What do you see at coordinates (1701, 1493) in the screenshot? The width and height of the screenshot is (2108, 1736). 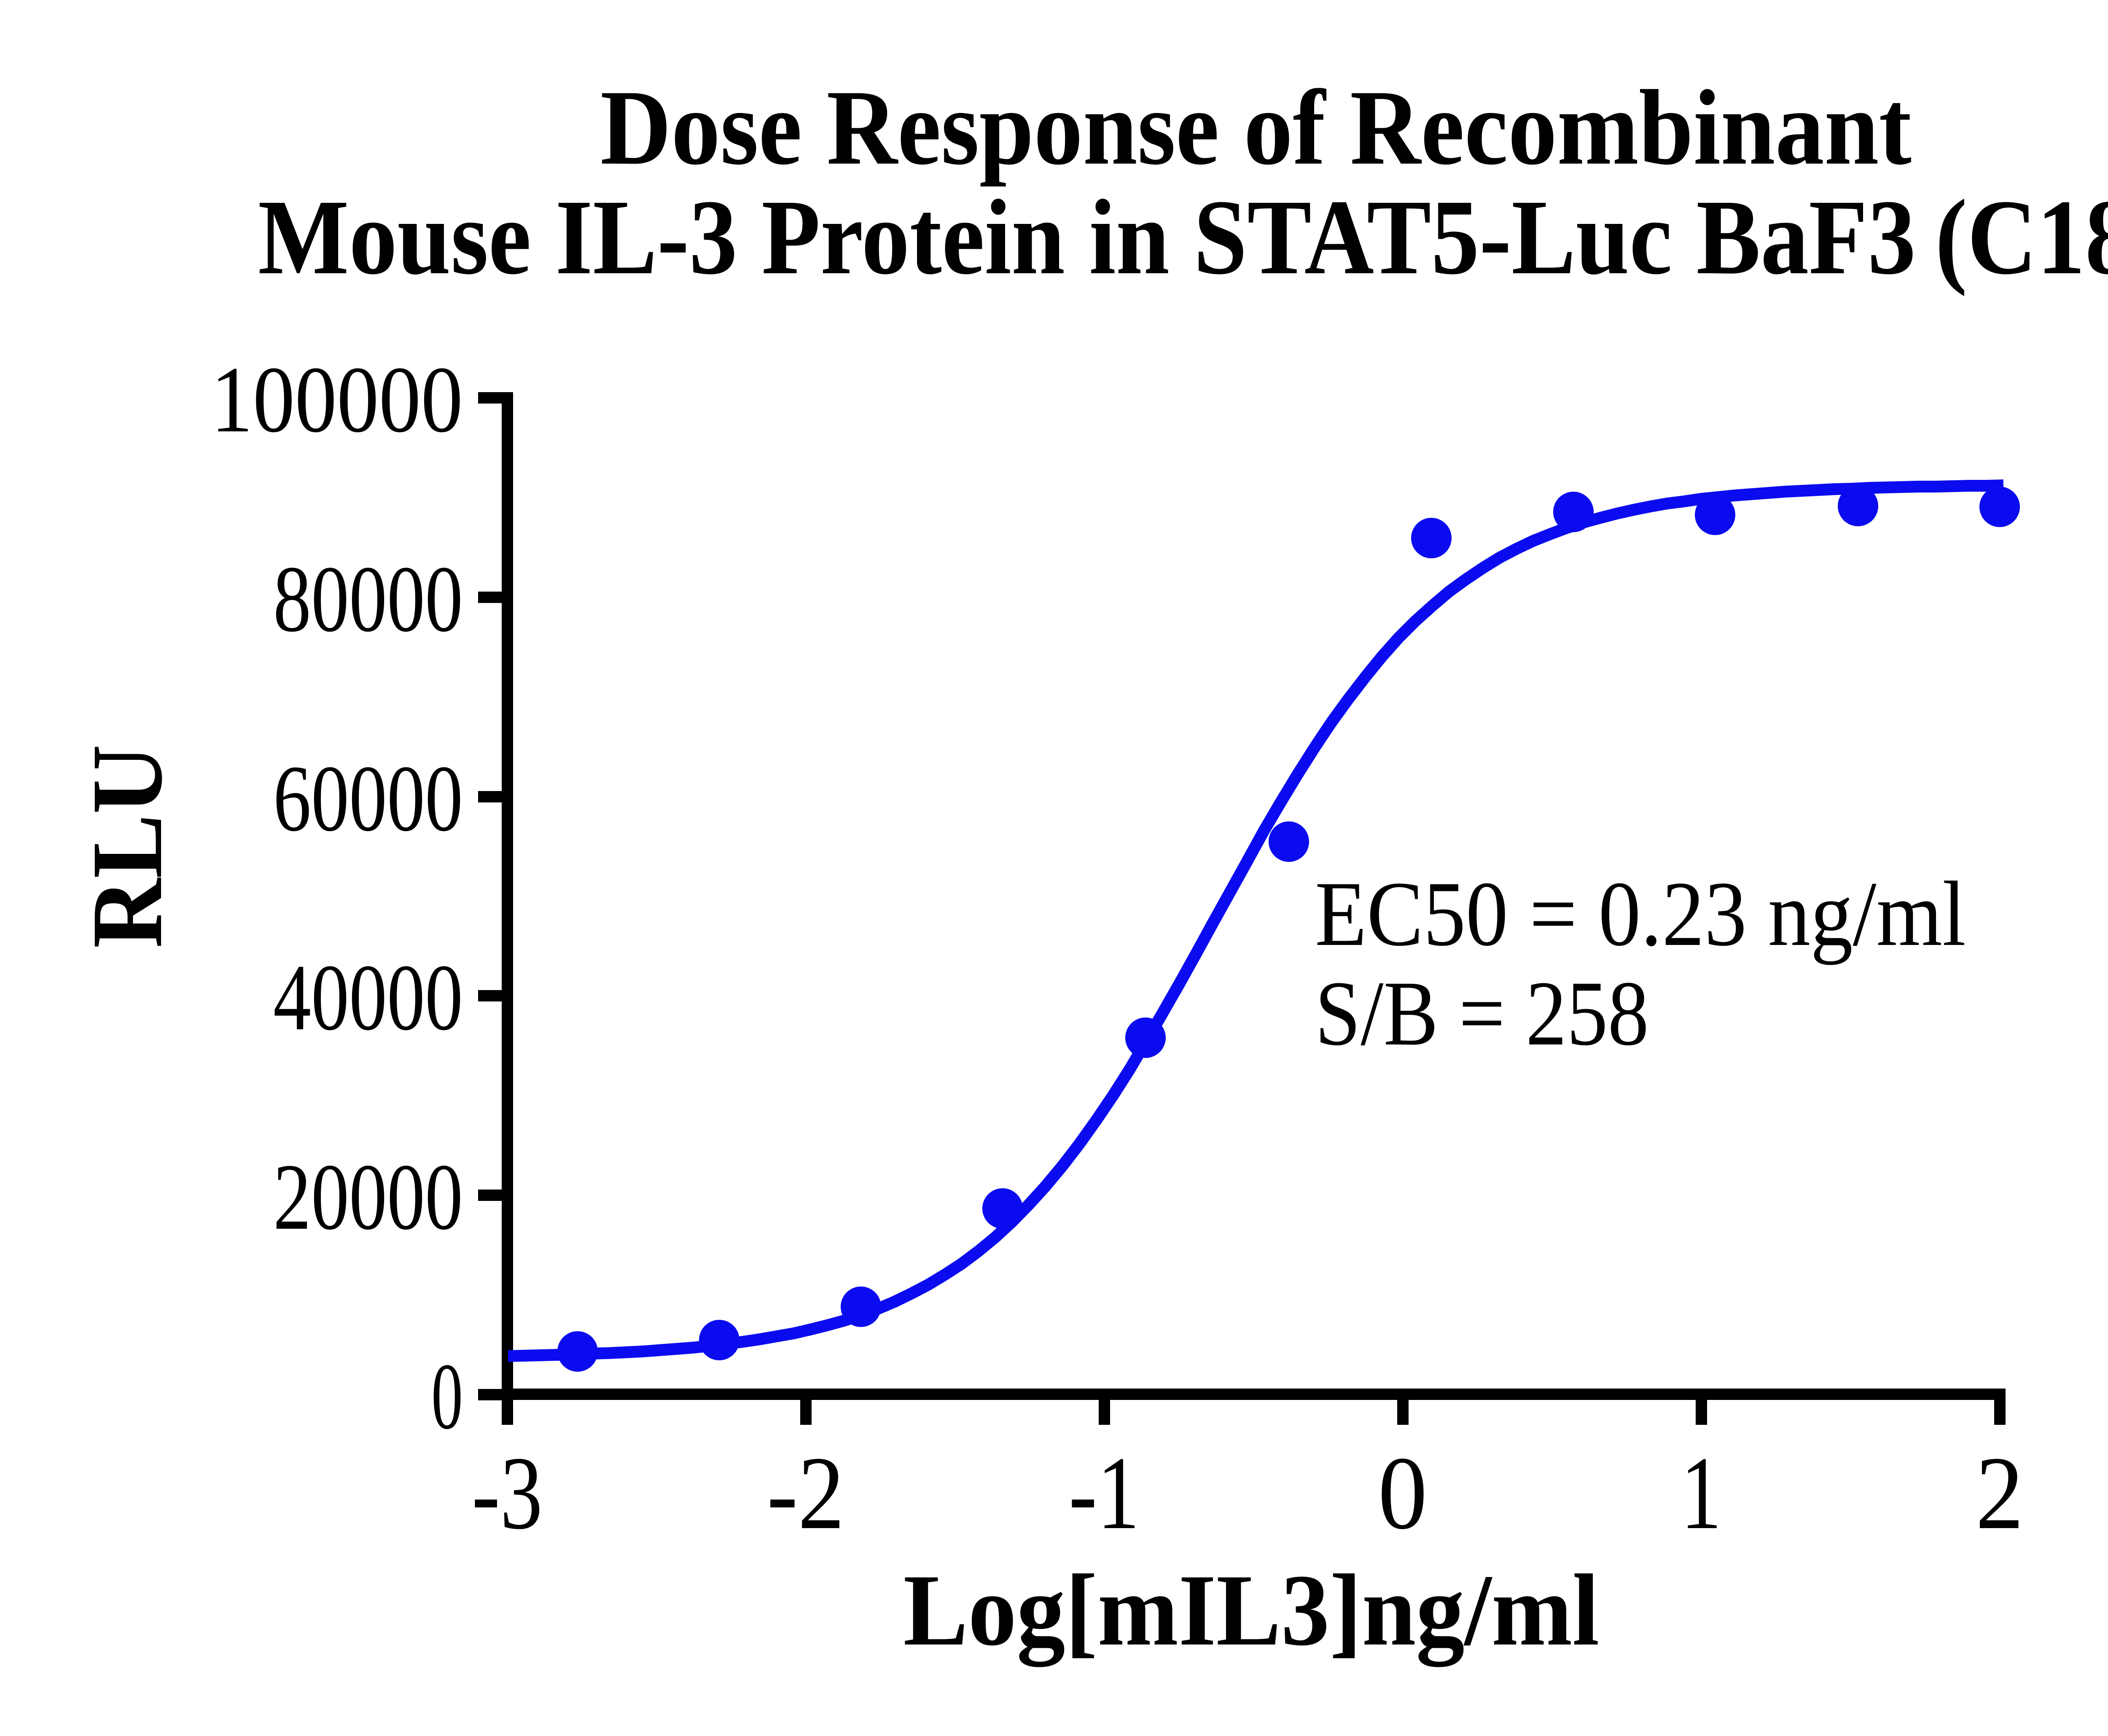 I see `svg-text: 1` at bounding box center [1701, 1493].